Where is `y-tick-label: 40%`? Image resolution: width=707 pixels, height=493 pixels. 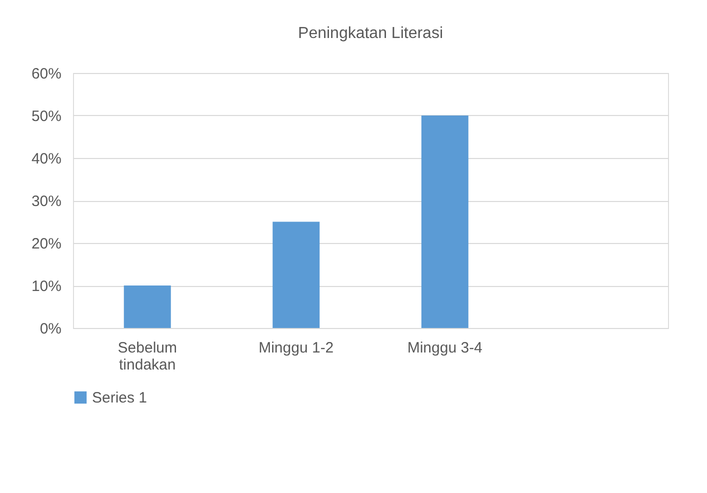
y-tick-label: 40% is located at coordinates (46, 159).